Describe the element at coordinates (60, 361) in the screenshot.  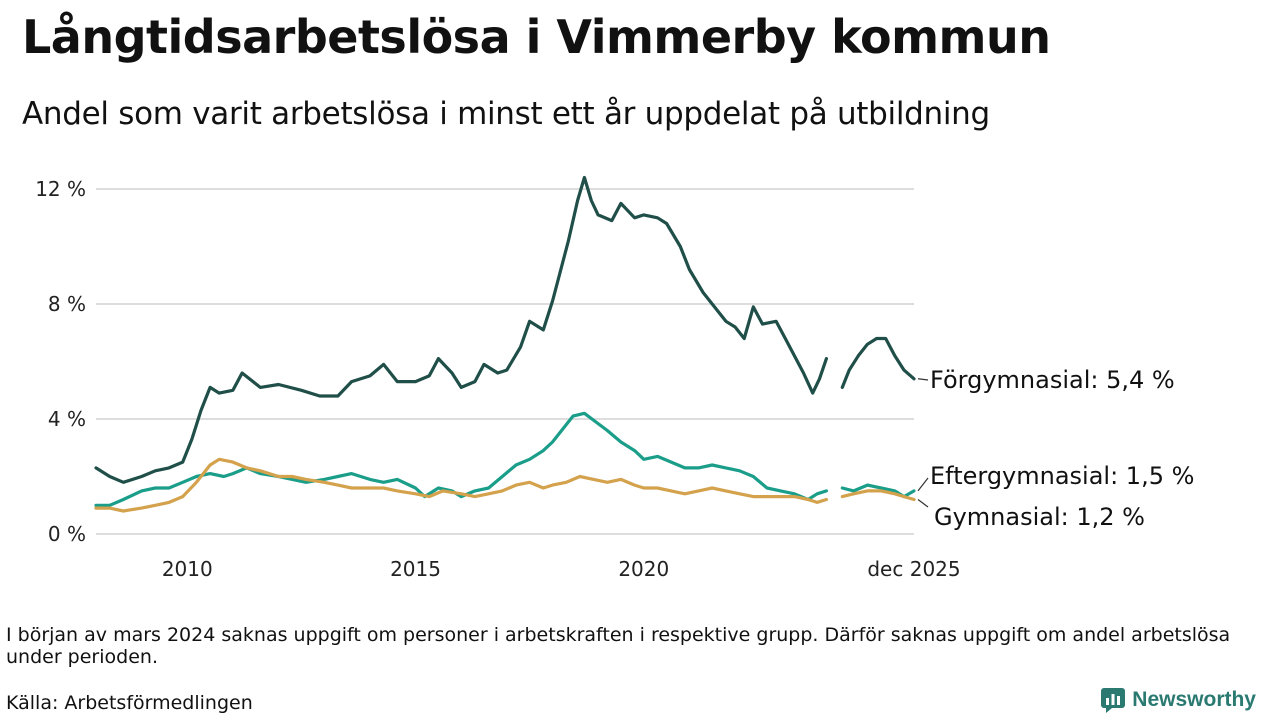
I see `y-axis-tick-labels: 0 % 4 % 8 % 12 %` at that location.